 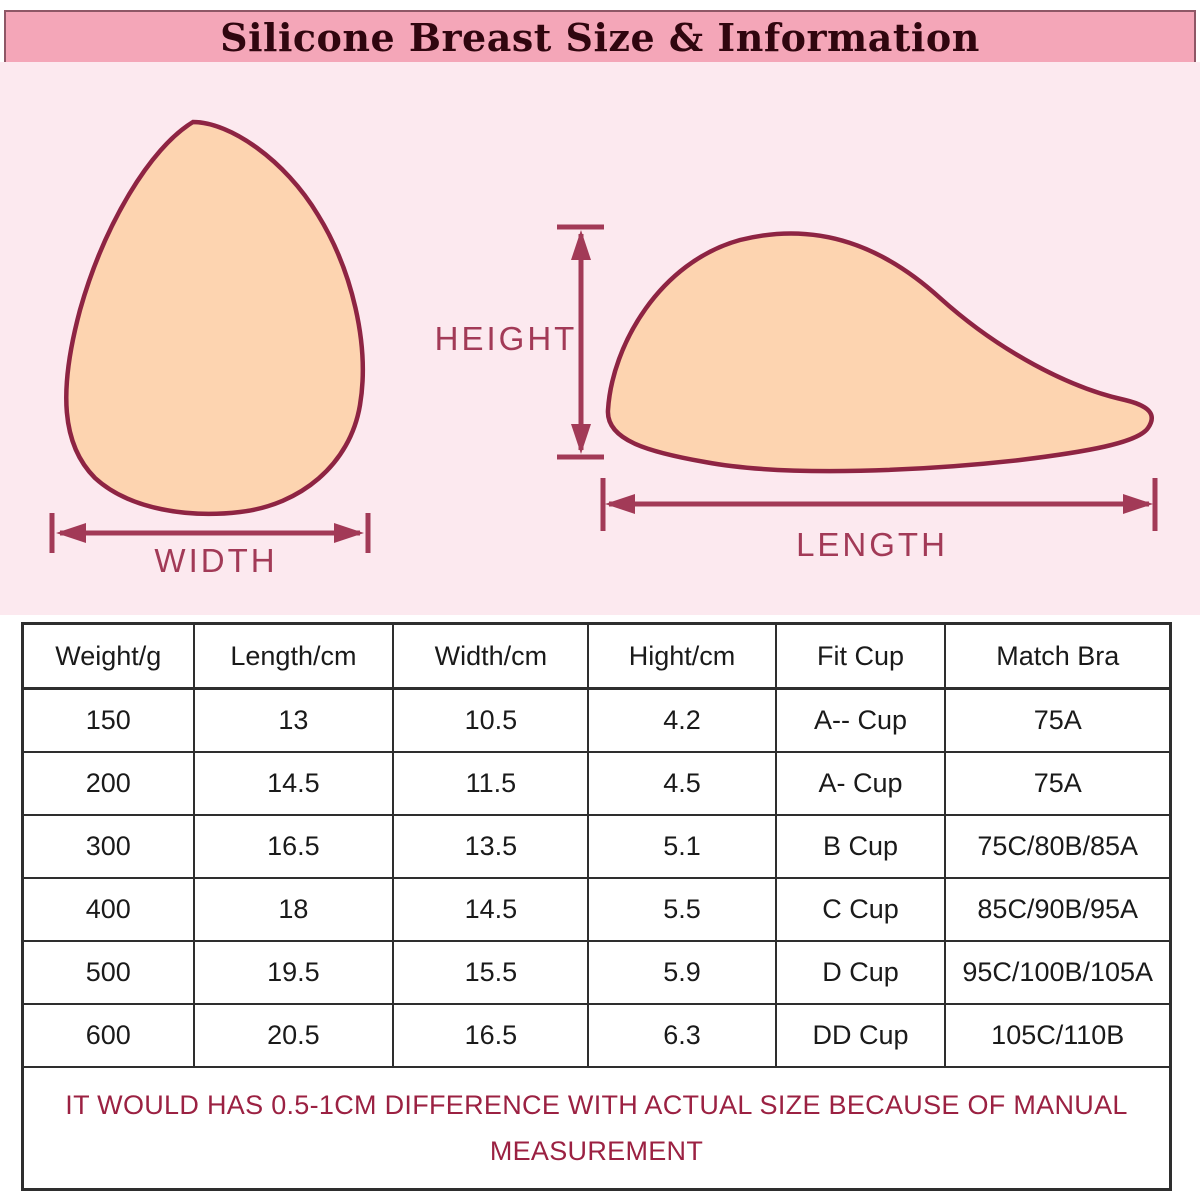 What do you see at coordinates (214, 318) in the screenshot?
I see `front-view-shape` at bounding box center [214, 318].